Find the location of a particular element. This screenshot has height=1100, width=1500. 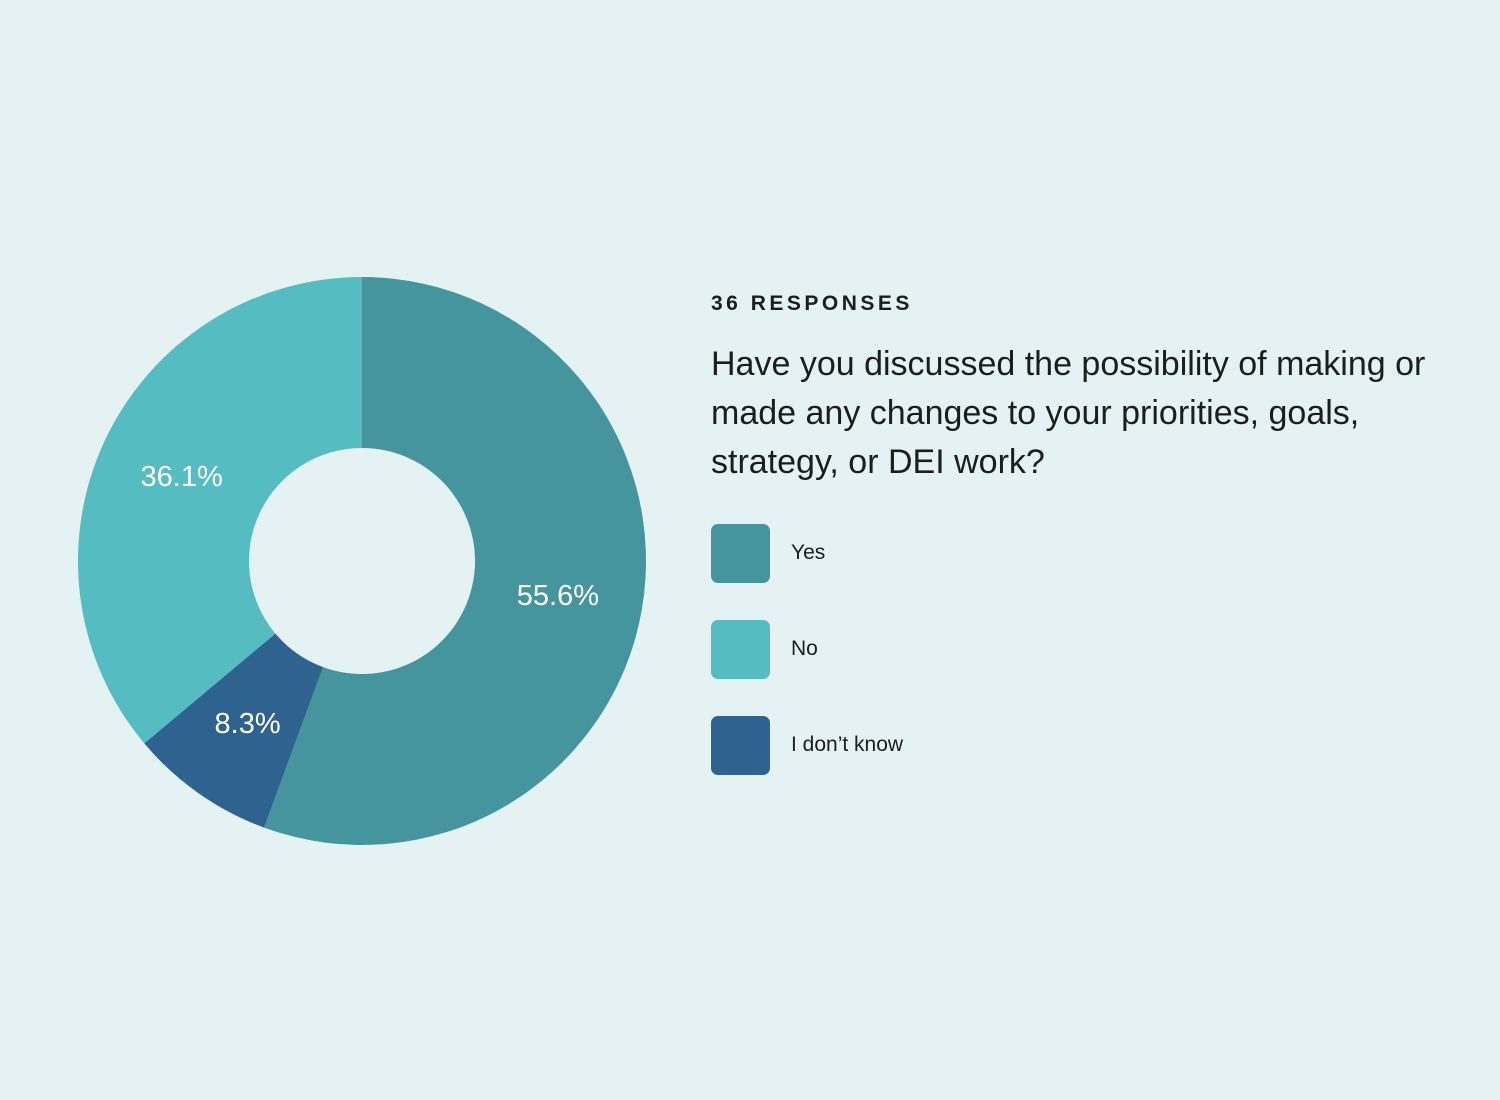

legend-item-no: No is located at coordinates (1091, 649).